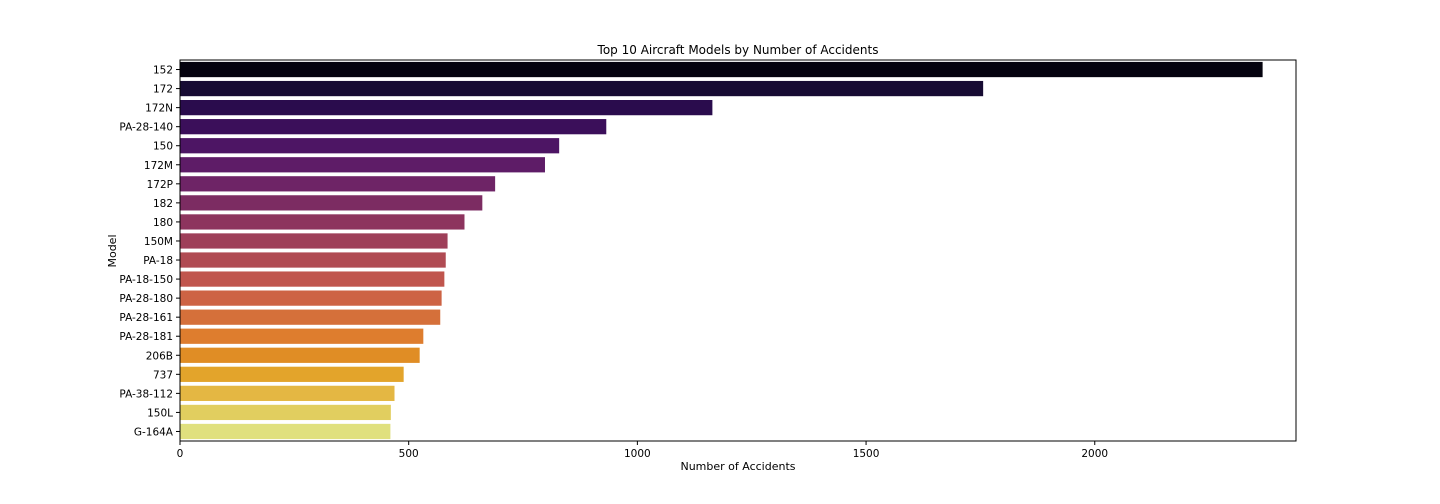 Image resolution: width=1440 pixels, height=504 pixels. What do you see at coordinates (146, 337) in the screenshot?
I see `y-tick-label: PA-28-181` at bounding box center [146, 337].